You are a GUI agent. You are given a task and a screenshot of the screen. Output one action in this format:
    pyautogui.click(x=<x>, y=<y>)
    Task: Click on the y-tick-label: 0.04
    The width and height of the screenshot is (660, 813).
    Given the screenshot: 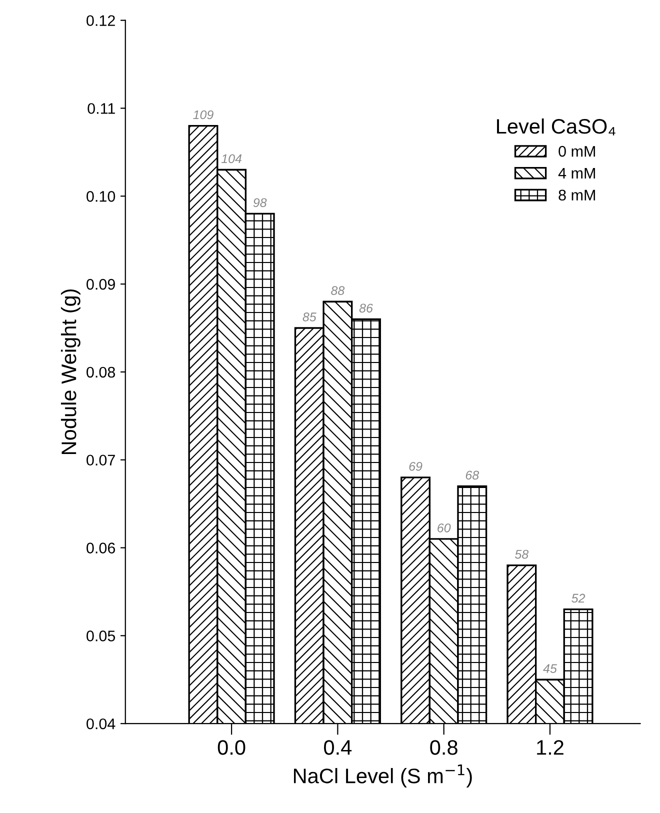 What is the action you would take?
    pyautogui.click(x=101, y=724)
    